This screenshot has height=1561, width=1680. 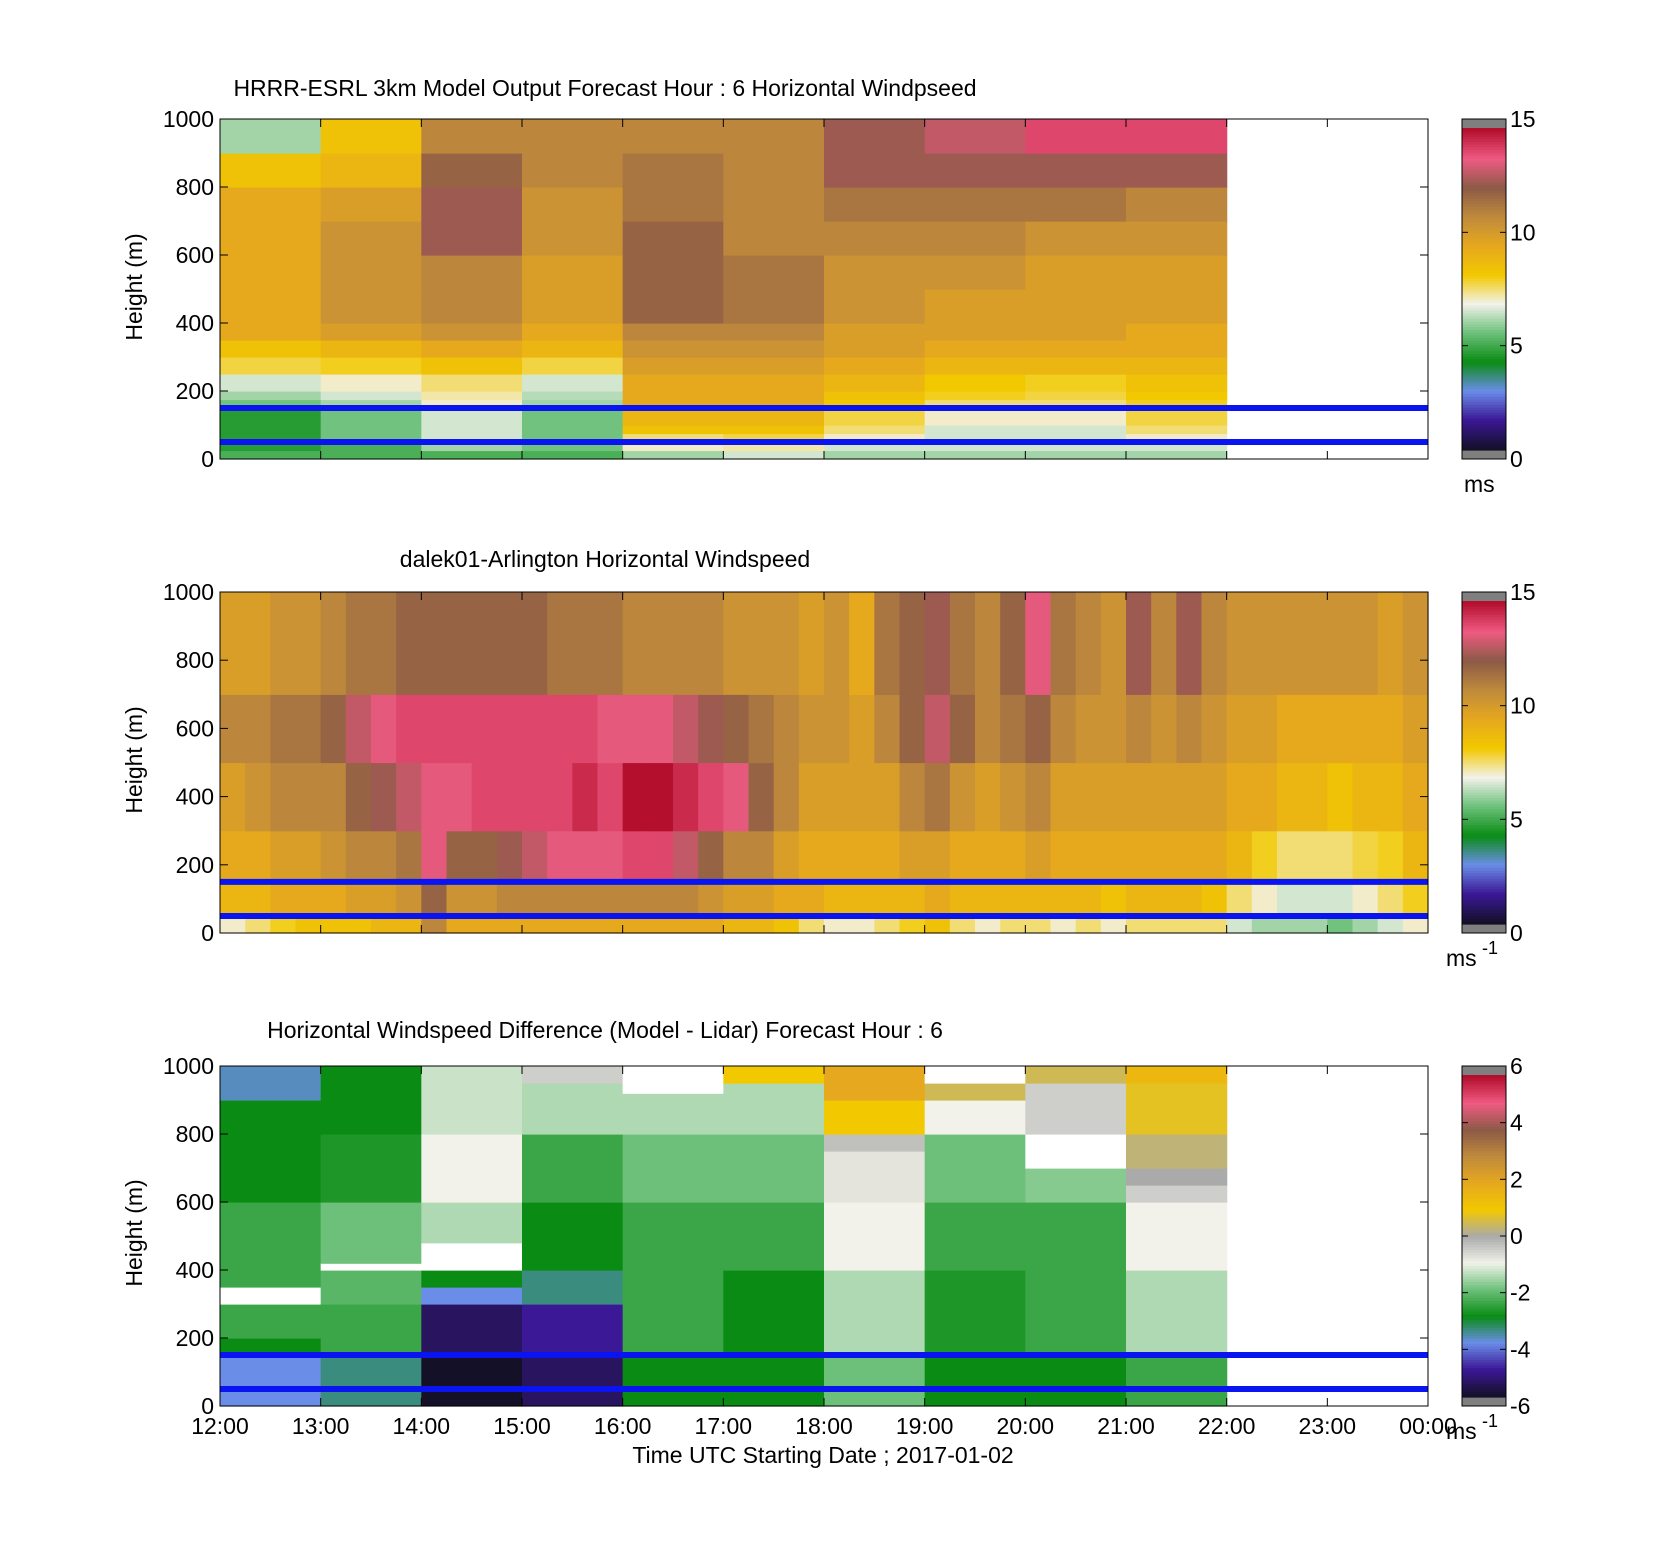 What do you see at coordinates (195, 391) in the screenshot?
I see `y-tick-label: 200` at bounding box center [195, 391].